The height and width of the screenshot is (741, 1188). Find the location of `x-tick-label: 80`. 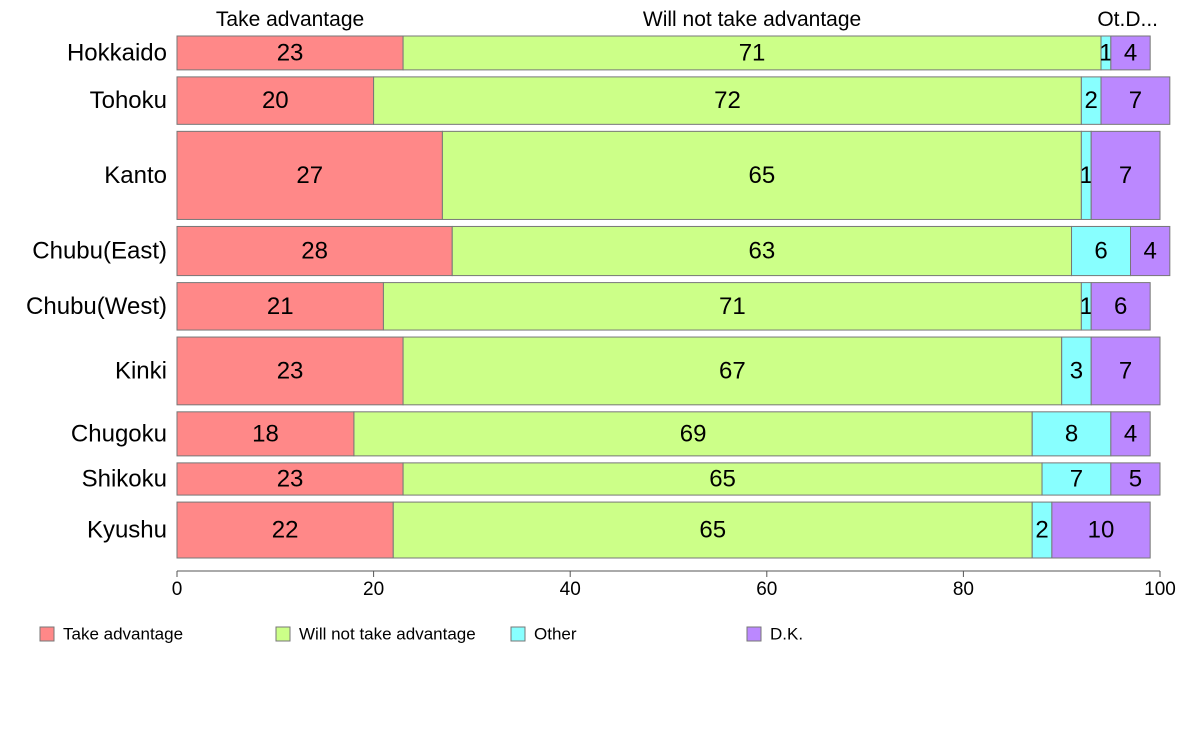

x-tick-label: 80 is located at coordinates (963, 589).